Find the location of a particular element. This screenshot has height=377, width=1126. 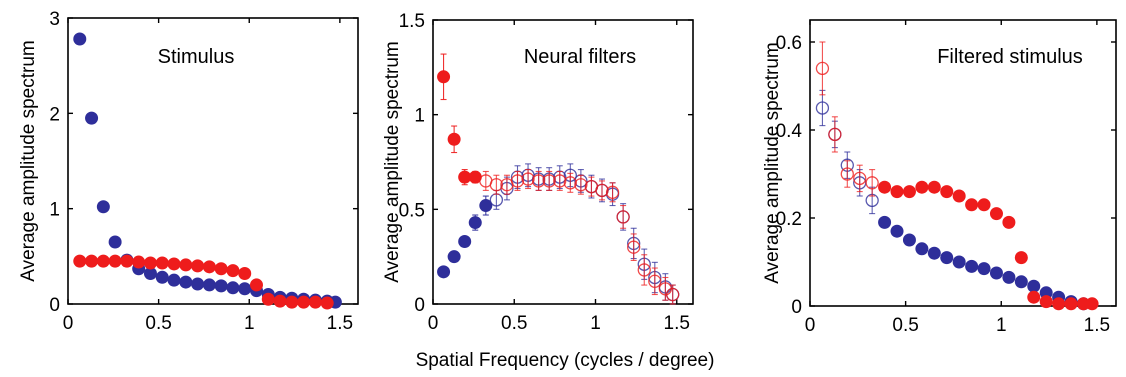

panel-title: Filtered stimulus is located at coordinates (1010, 57).